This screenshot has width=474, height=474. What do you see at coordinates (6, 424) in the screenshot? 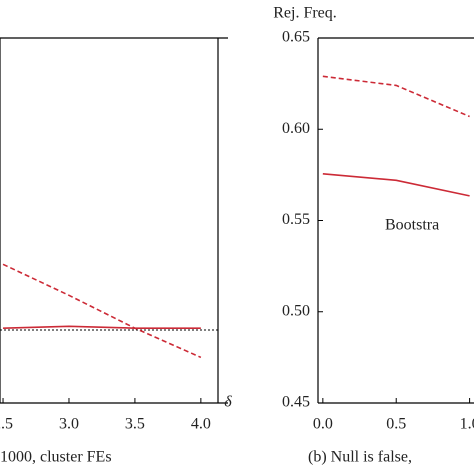
I see `x-tick-label: 2.5` at bounding box center [6, 424].